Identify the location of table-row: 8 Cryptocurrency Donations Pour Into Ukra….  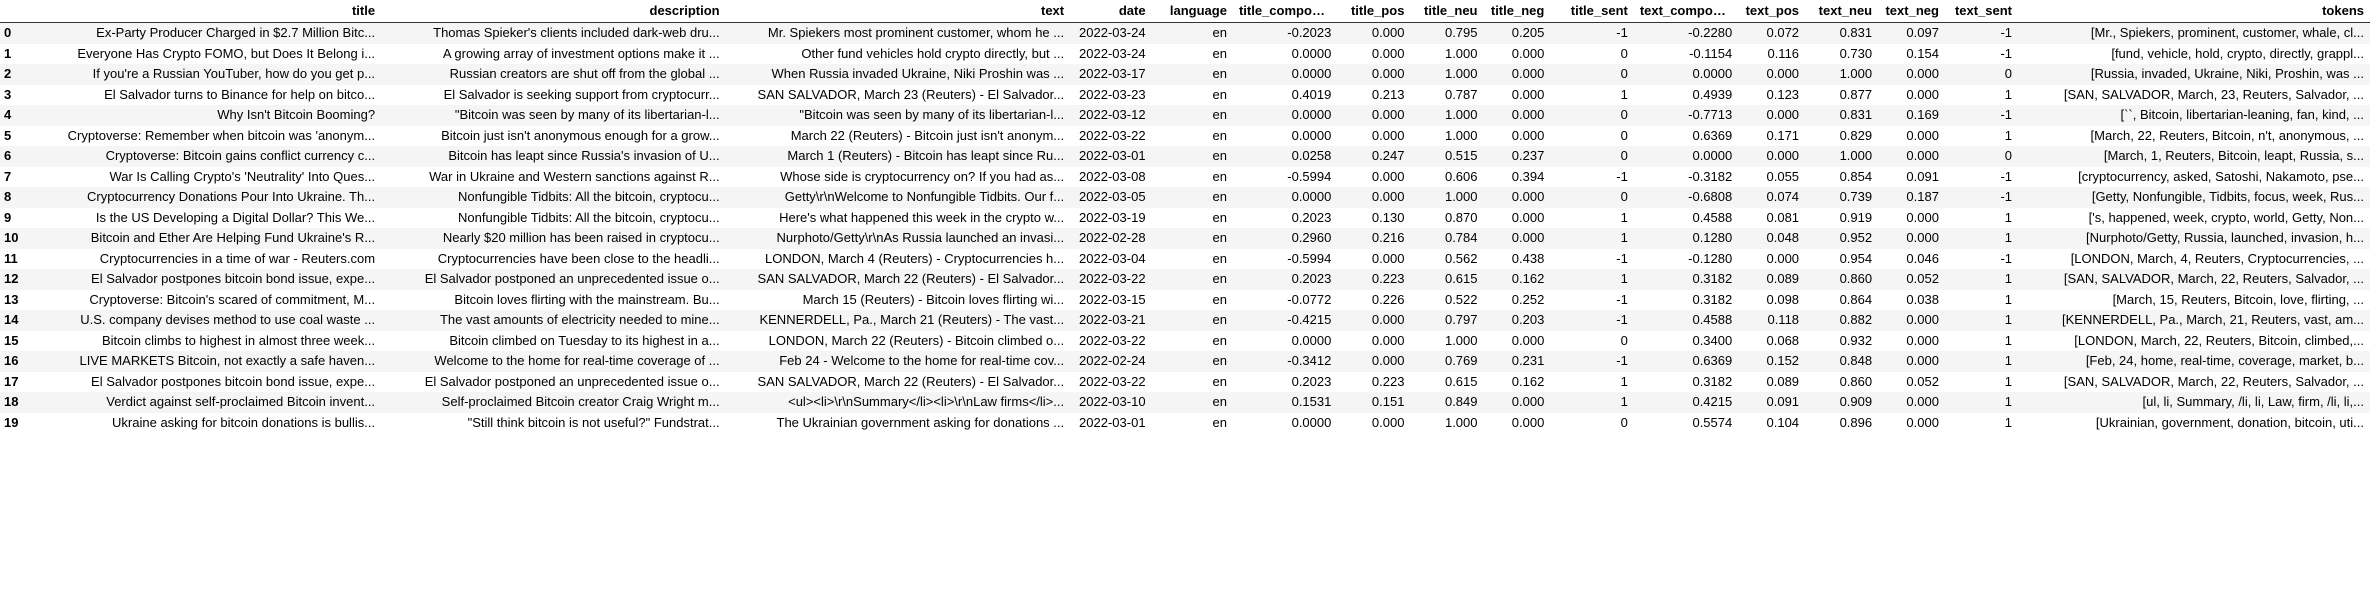
(1185, 197).